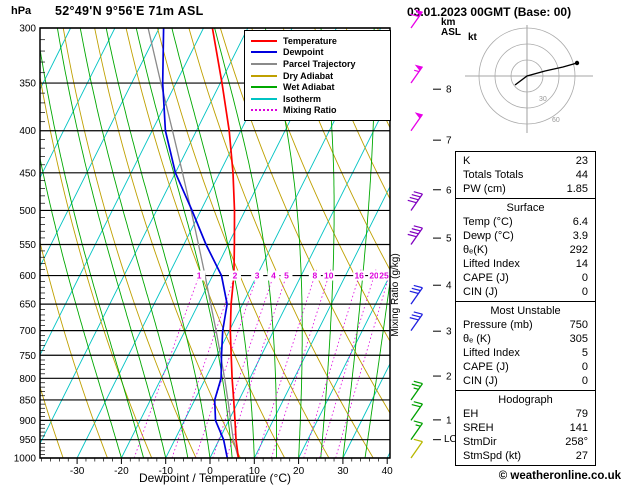 This screenshot has height=486, width=629. What do you see at coordinates (210, 471) in the screenshot?
I see `temp-tick-label: 0` at bounding box center [210, 471].